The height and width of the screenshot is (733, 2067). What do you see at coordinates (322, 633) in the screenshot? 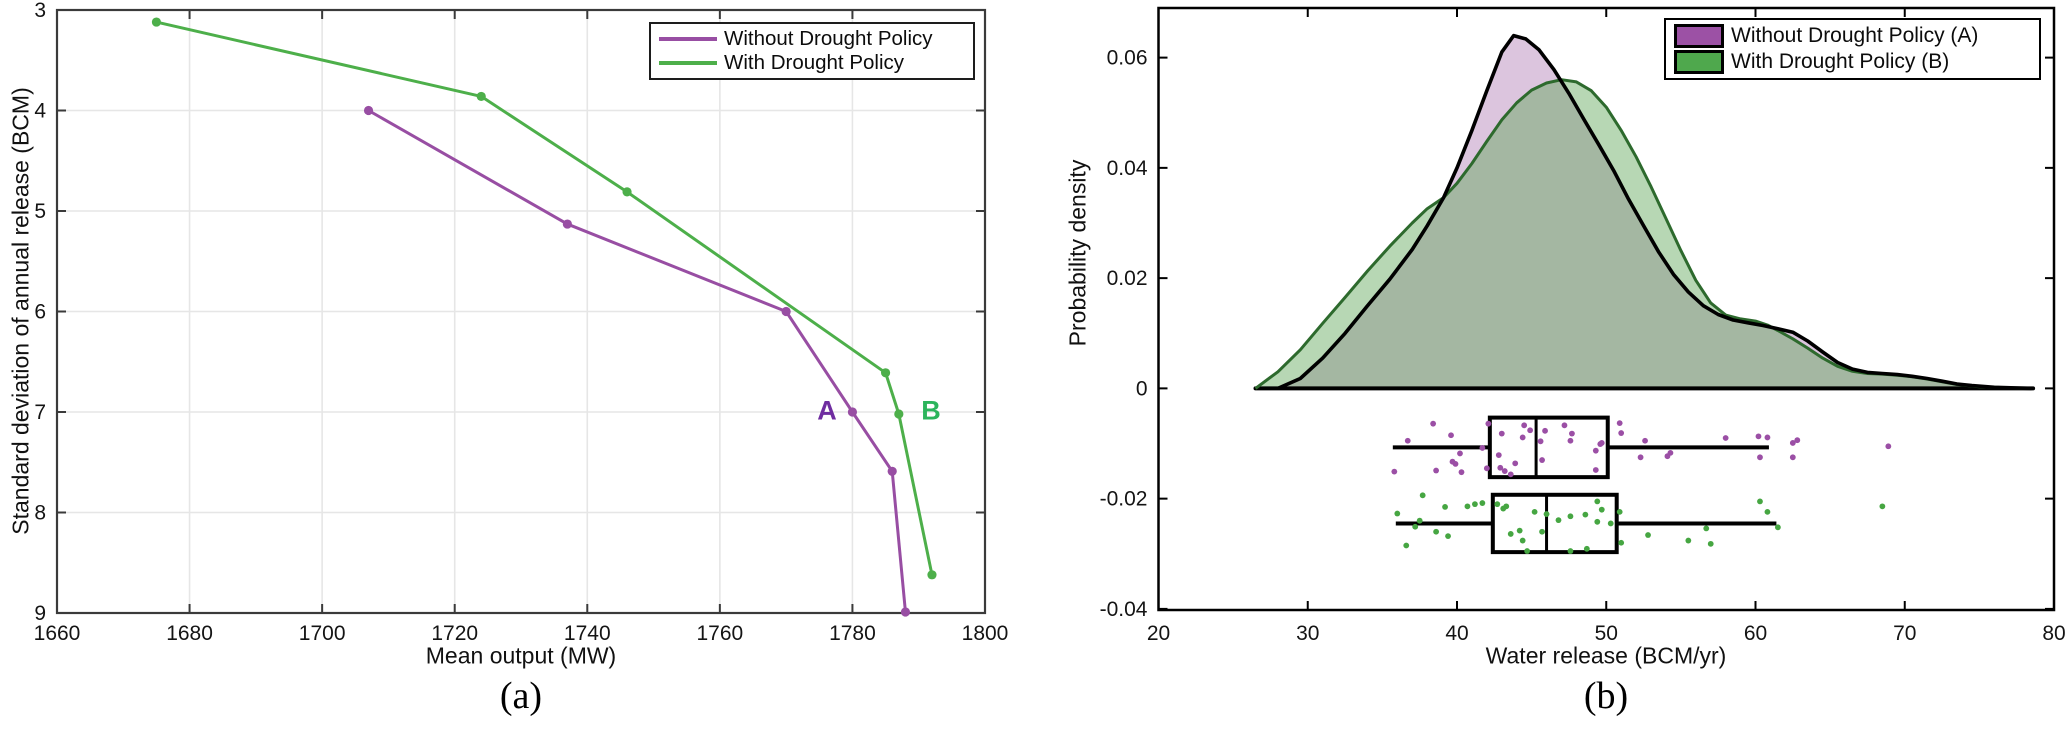
I see `x-tick-label: 1700` at bounding box center [322, 633].